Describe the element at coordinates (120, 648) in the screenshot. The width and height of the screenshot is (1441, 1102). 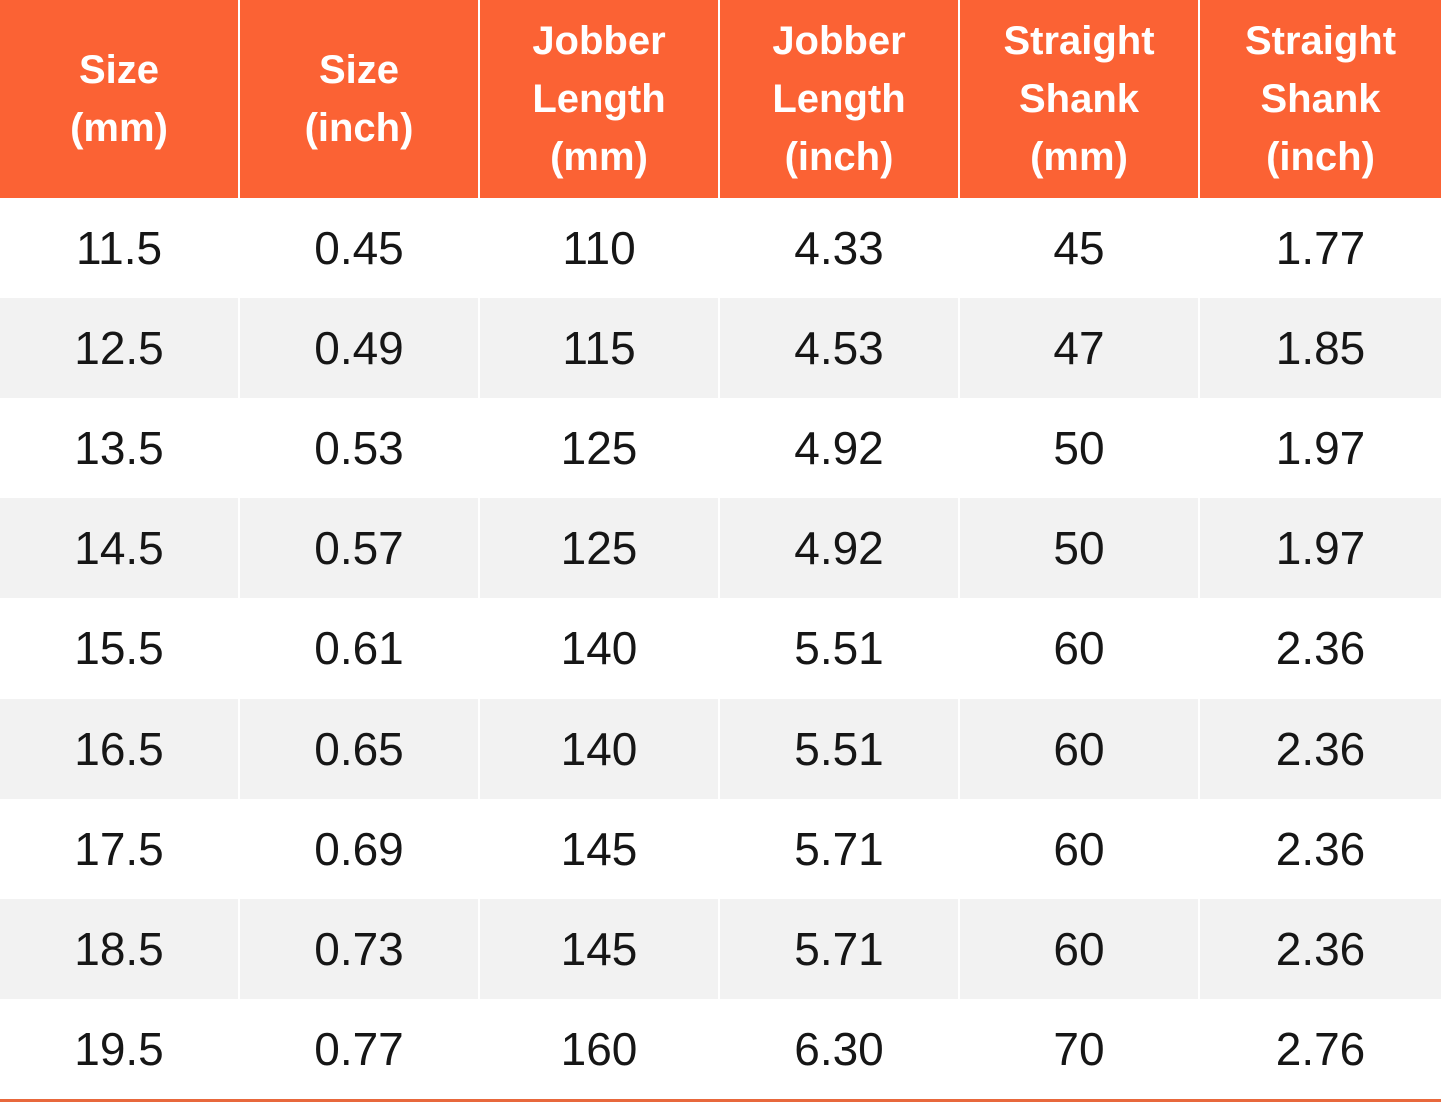
I see `table-cell: 15.5` at that location.